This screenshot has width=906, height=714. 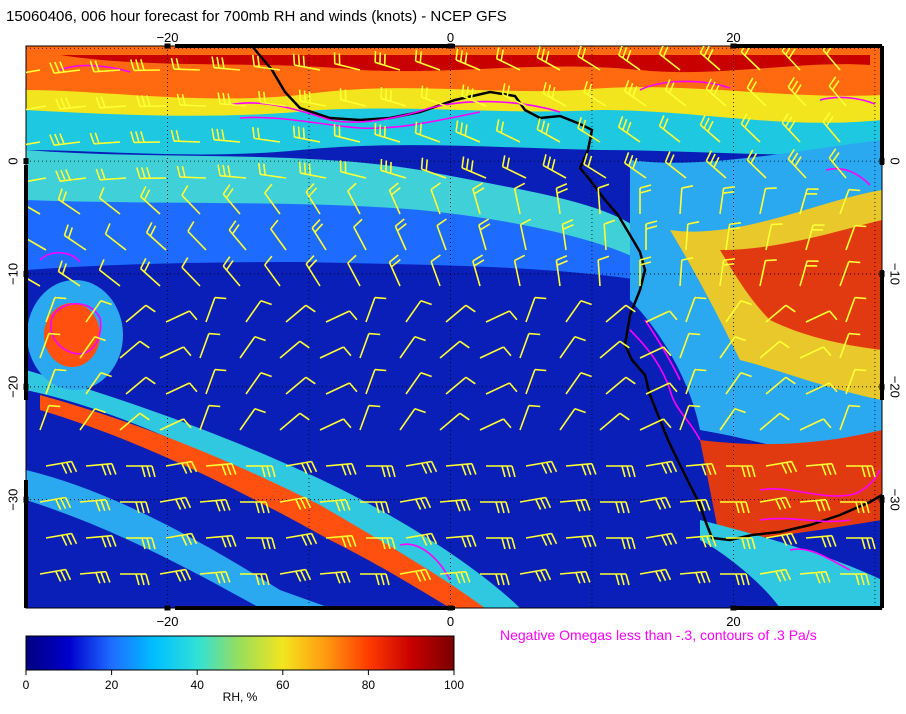 I want to click on lat-tick-label: −10, so click(x=895, y=274).